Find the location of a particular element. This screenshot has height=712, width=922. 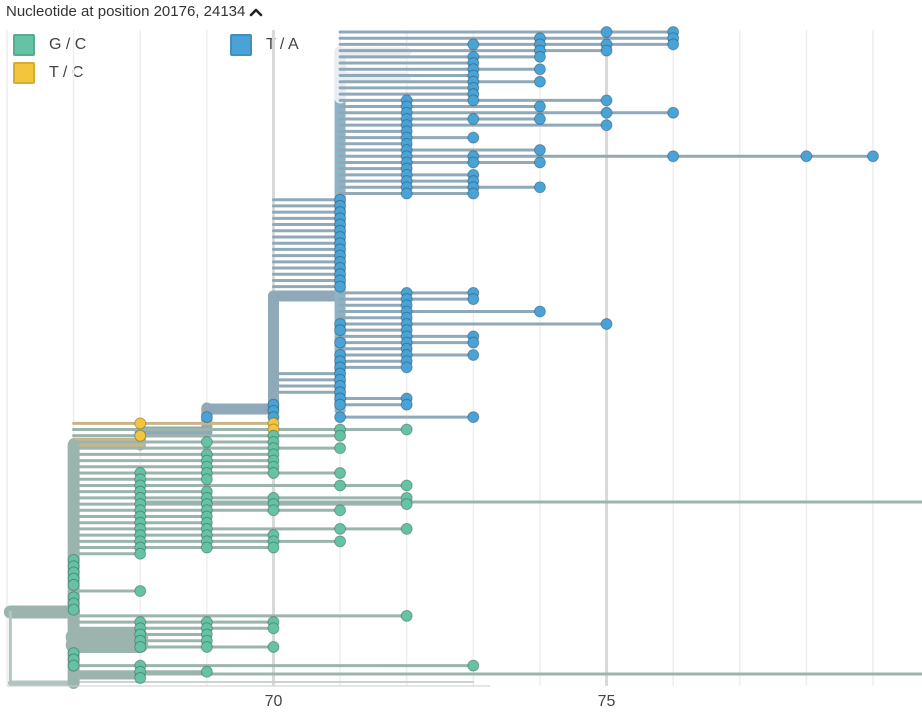

legend-label-g-c: G / C is located at coordinates (68, 44).